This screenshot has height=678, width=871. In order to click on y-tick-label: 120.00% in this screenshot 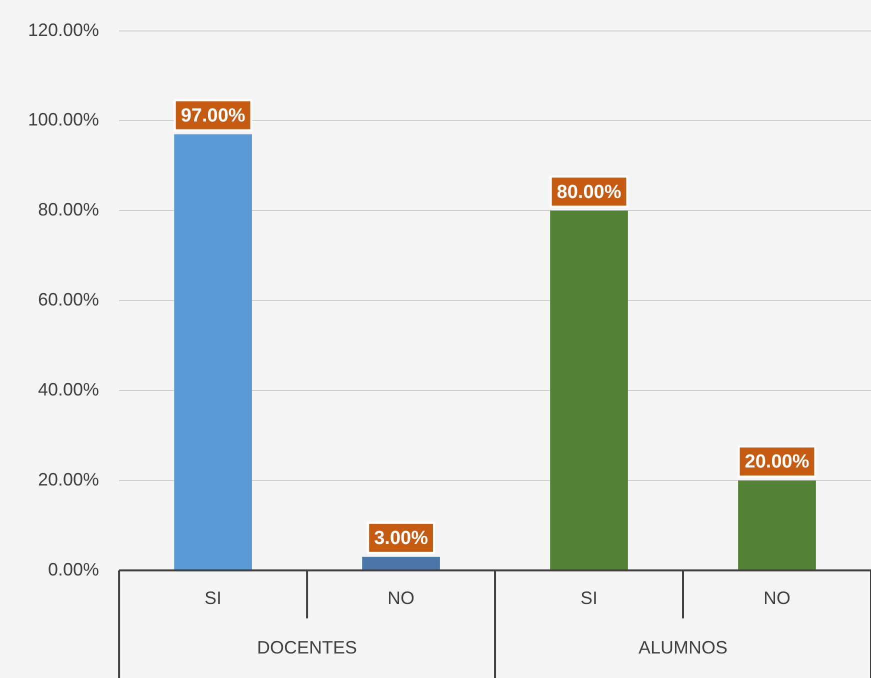, I will do `click(64, 30)`.